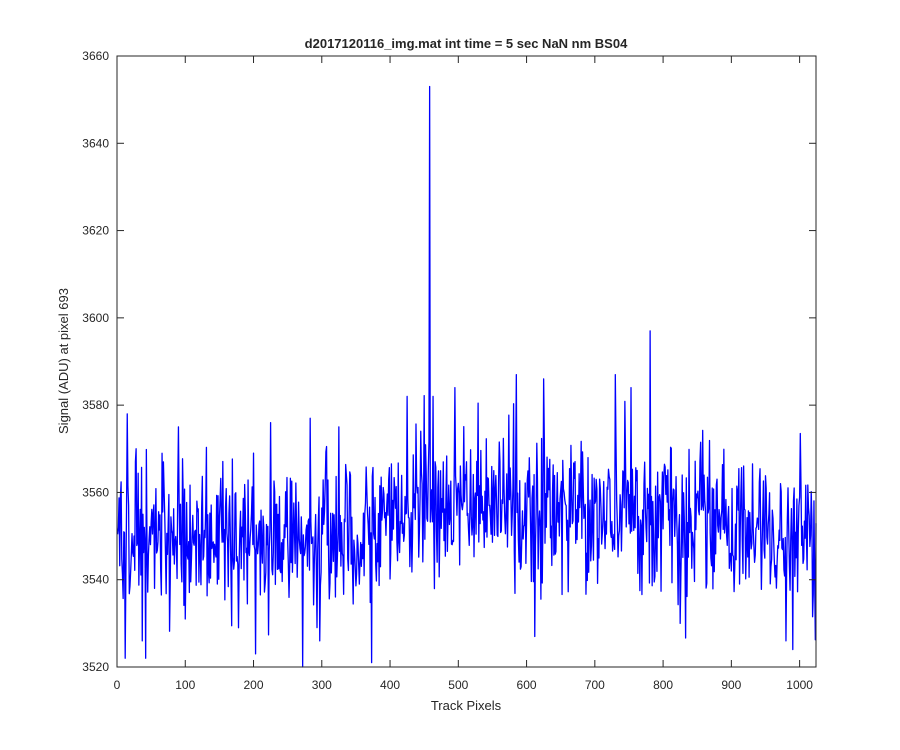 The image size is (900, 750). Describe the element at coordinates (254, 685) in the screenshot. I see `x-tick-label: 200` at that location.